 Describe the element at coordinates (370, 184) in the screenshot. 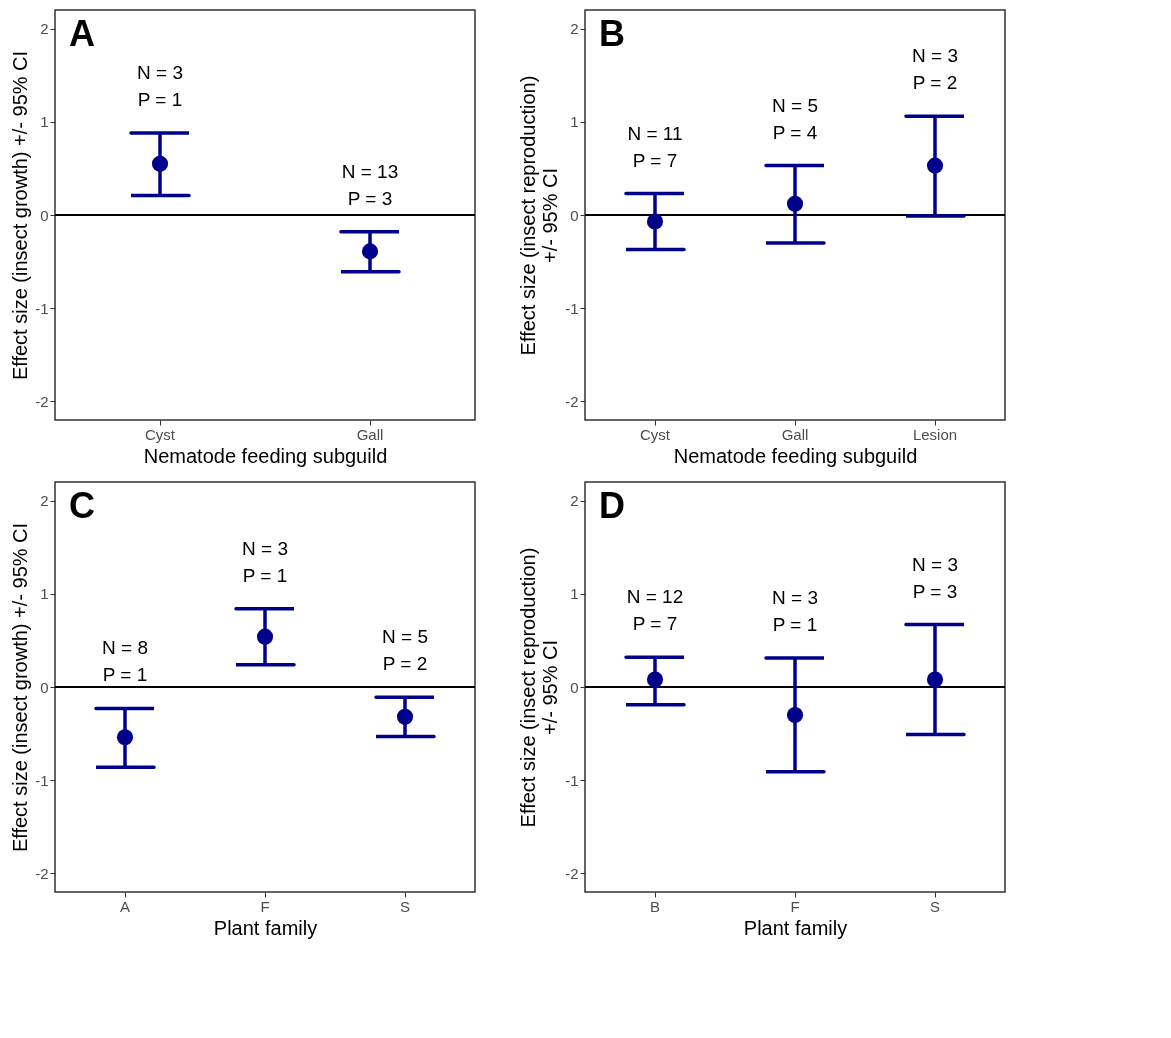

I see `annotation: N = 13 P = 3` at that location.